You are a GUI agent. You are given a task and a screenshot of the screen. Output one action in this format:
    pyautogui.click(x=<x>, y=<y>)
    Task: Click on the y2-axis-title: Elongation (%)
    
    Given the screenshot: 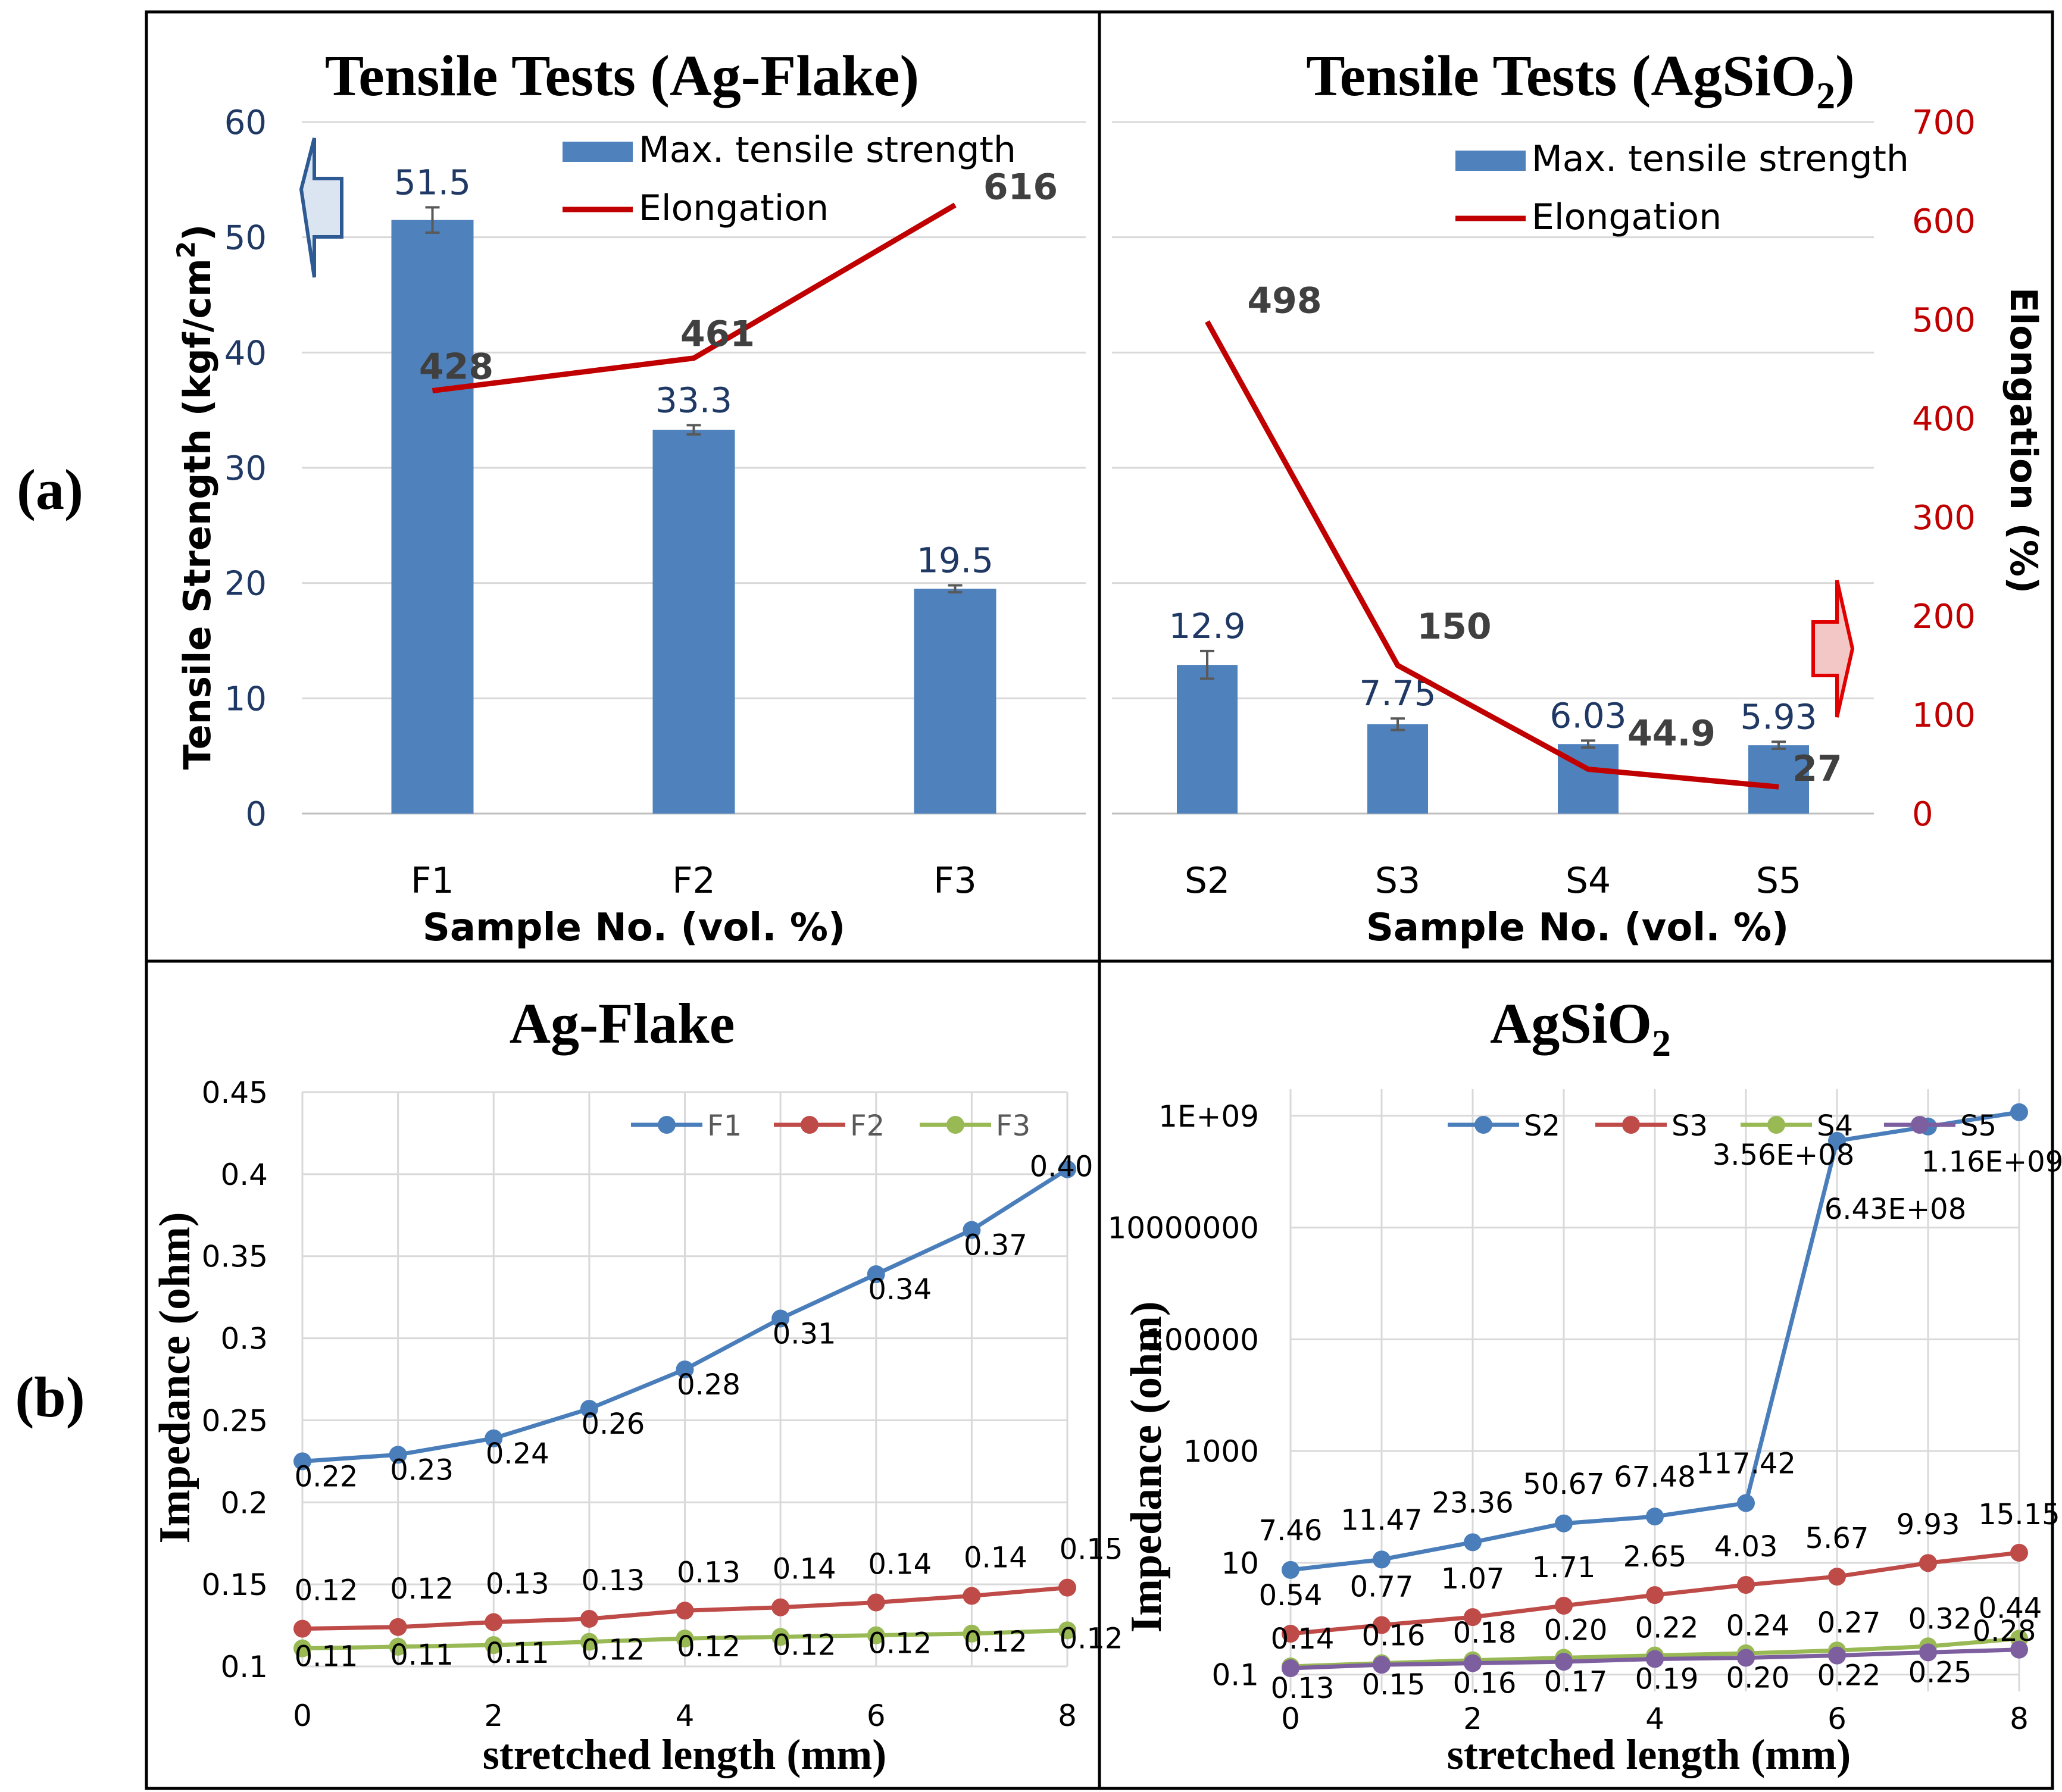 What is the action you would take?
    pyautogui.click(x=2023, y=440)
    